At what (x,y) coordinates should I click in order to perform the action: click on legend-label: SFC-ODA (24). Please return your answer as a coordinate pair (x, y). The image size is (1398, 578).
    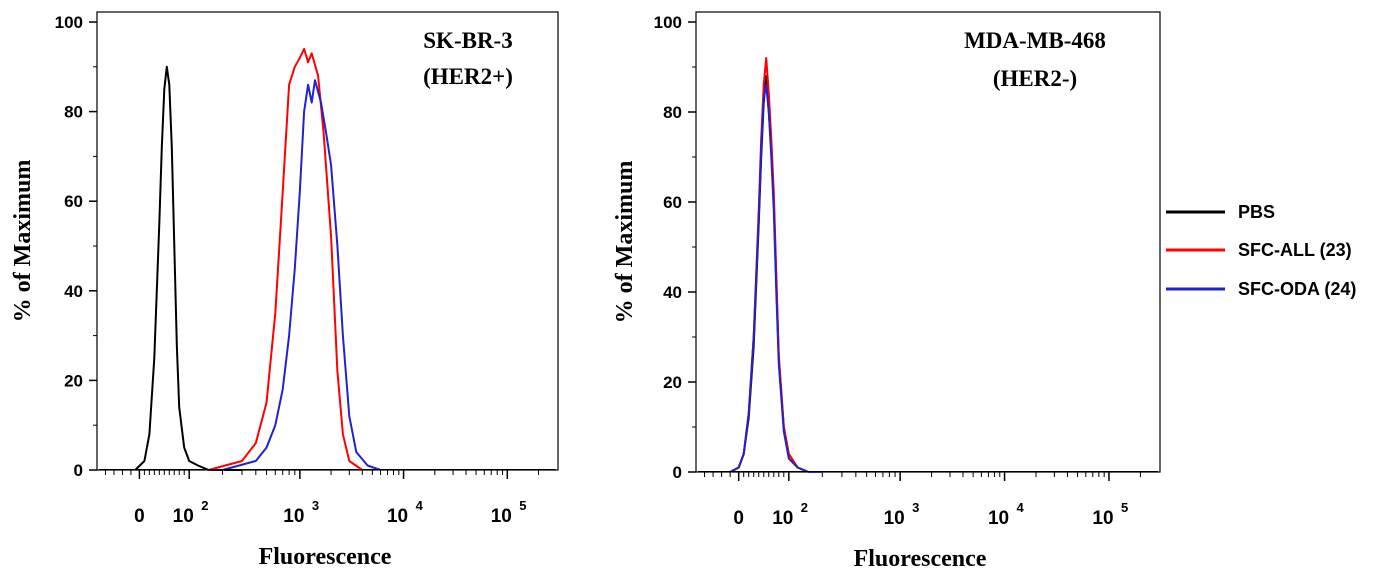
    Looking at the image, I should click on (1297, 289).